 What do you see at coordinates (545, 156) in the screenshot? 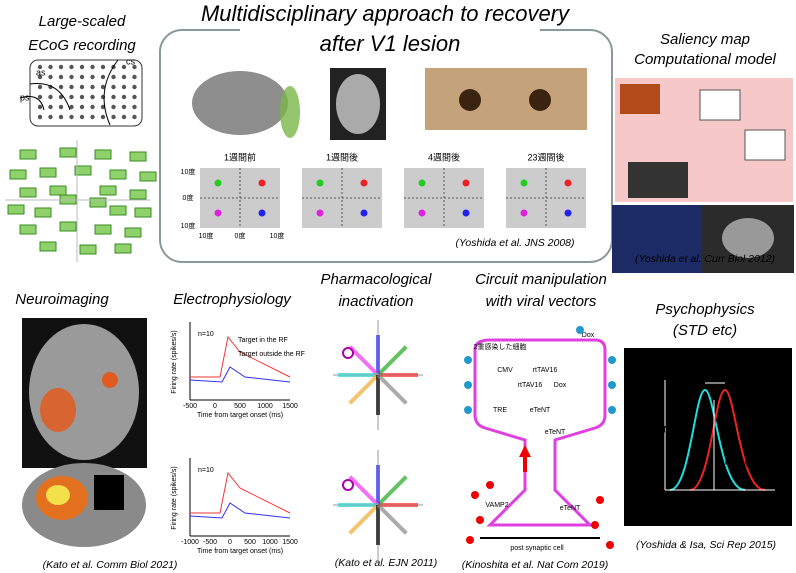
I see `time-label: 23週間後` at bounding box center [545, 156].